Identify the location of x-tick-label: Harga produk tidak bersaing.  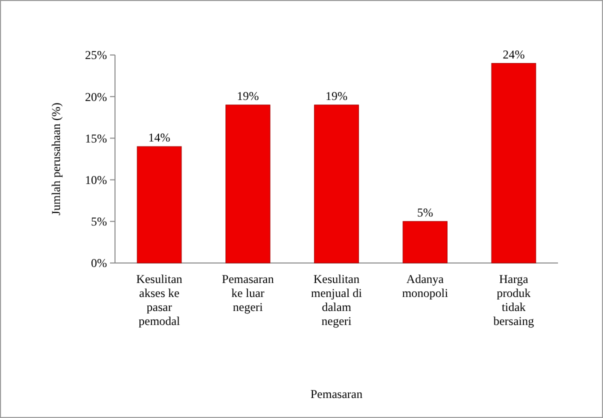
(513, 300).